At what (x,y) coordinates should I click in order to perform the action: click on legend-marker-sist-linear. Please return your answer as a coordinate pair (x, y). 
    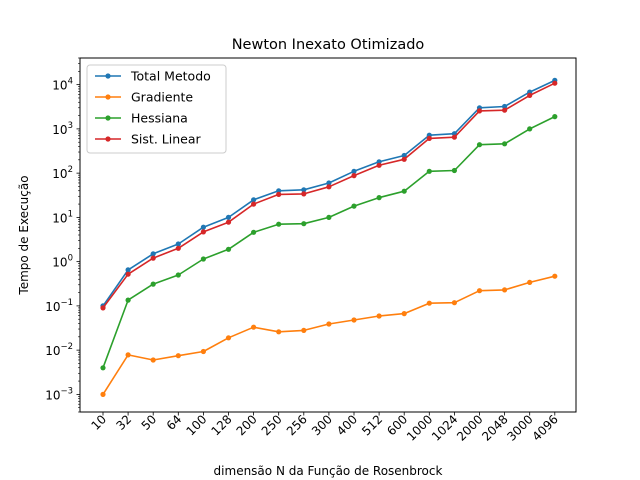
    Looking at the image, I should click on (108, 139).